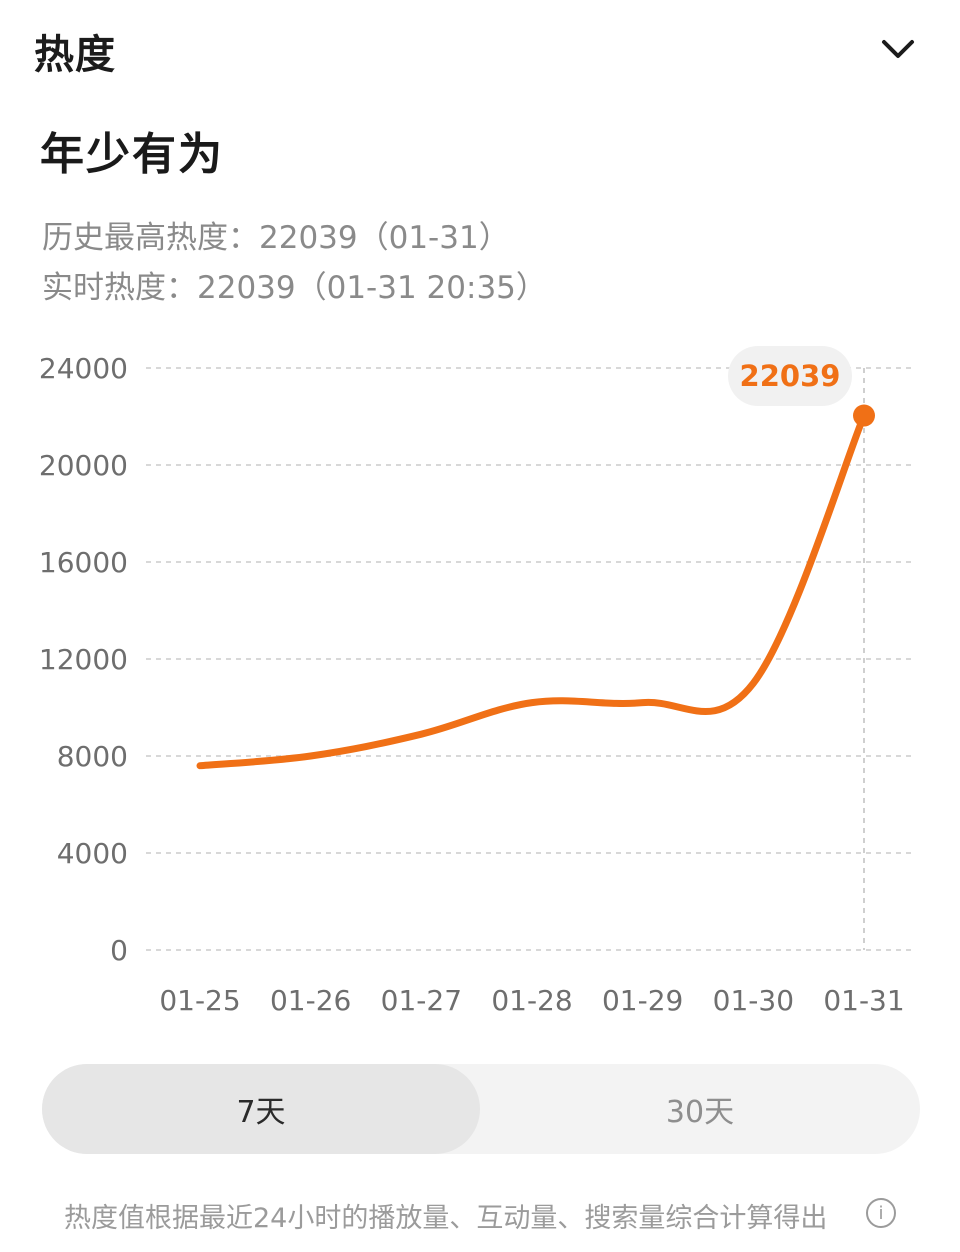  Describe the element at coordinates (83, 465) in the screenshot. I see `y-tick-label: 20000` at that location.